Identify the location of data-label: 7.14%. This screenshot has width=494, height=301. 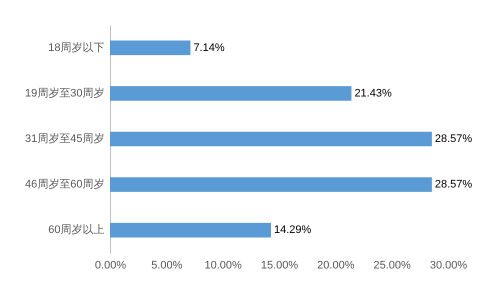
(209, 48).